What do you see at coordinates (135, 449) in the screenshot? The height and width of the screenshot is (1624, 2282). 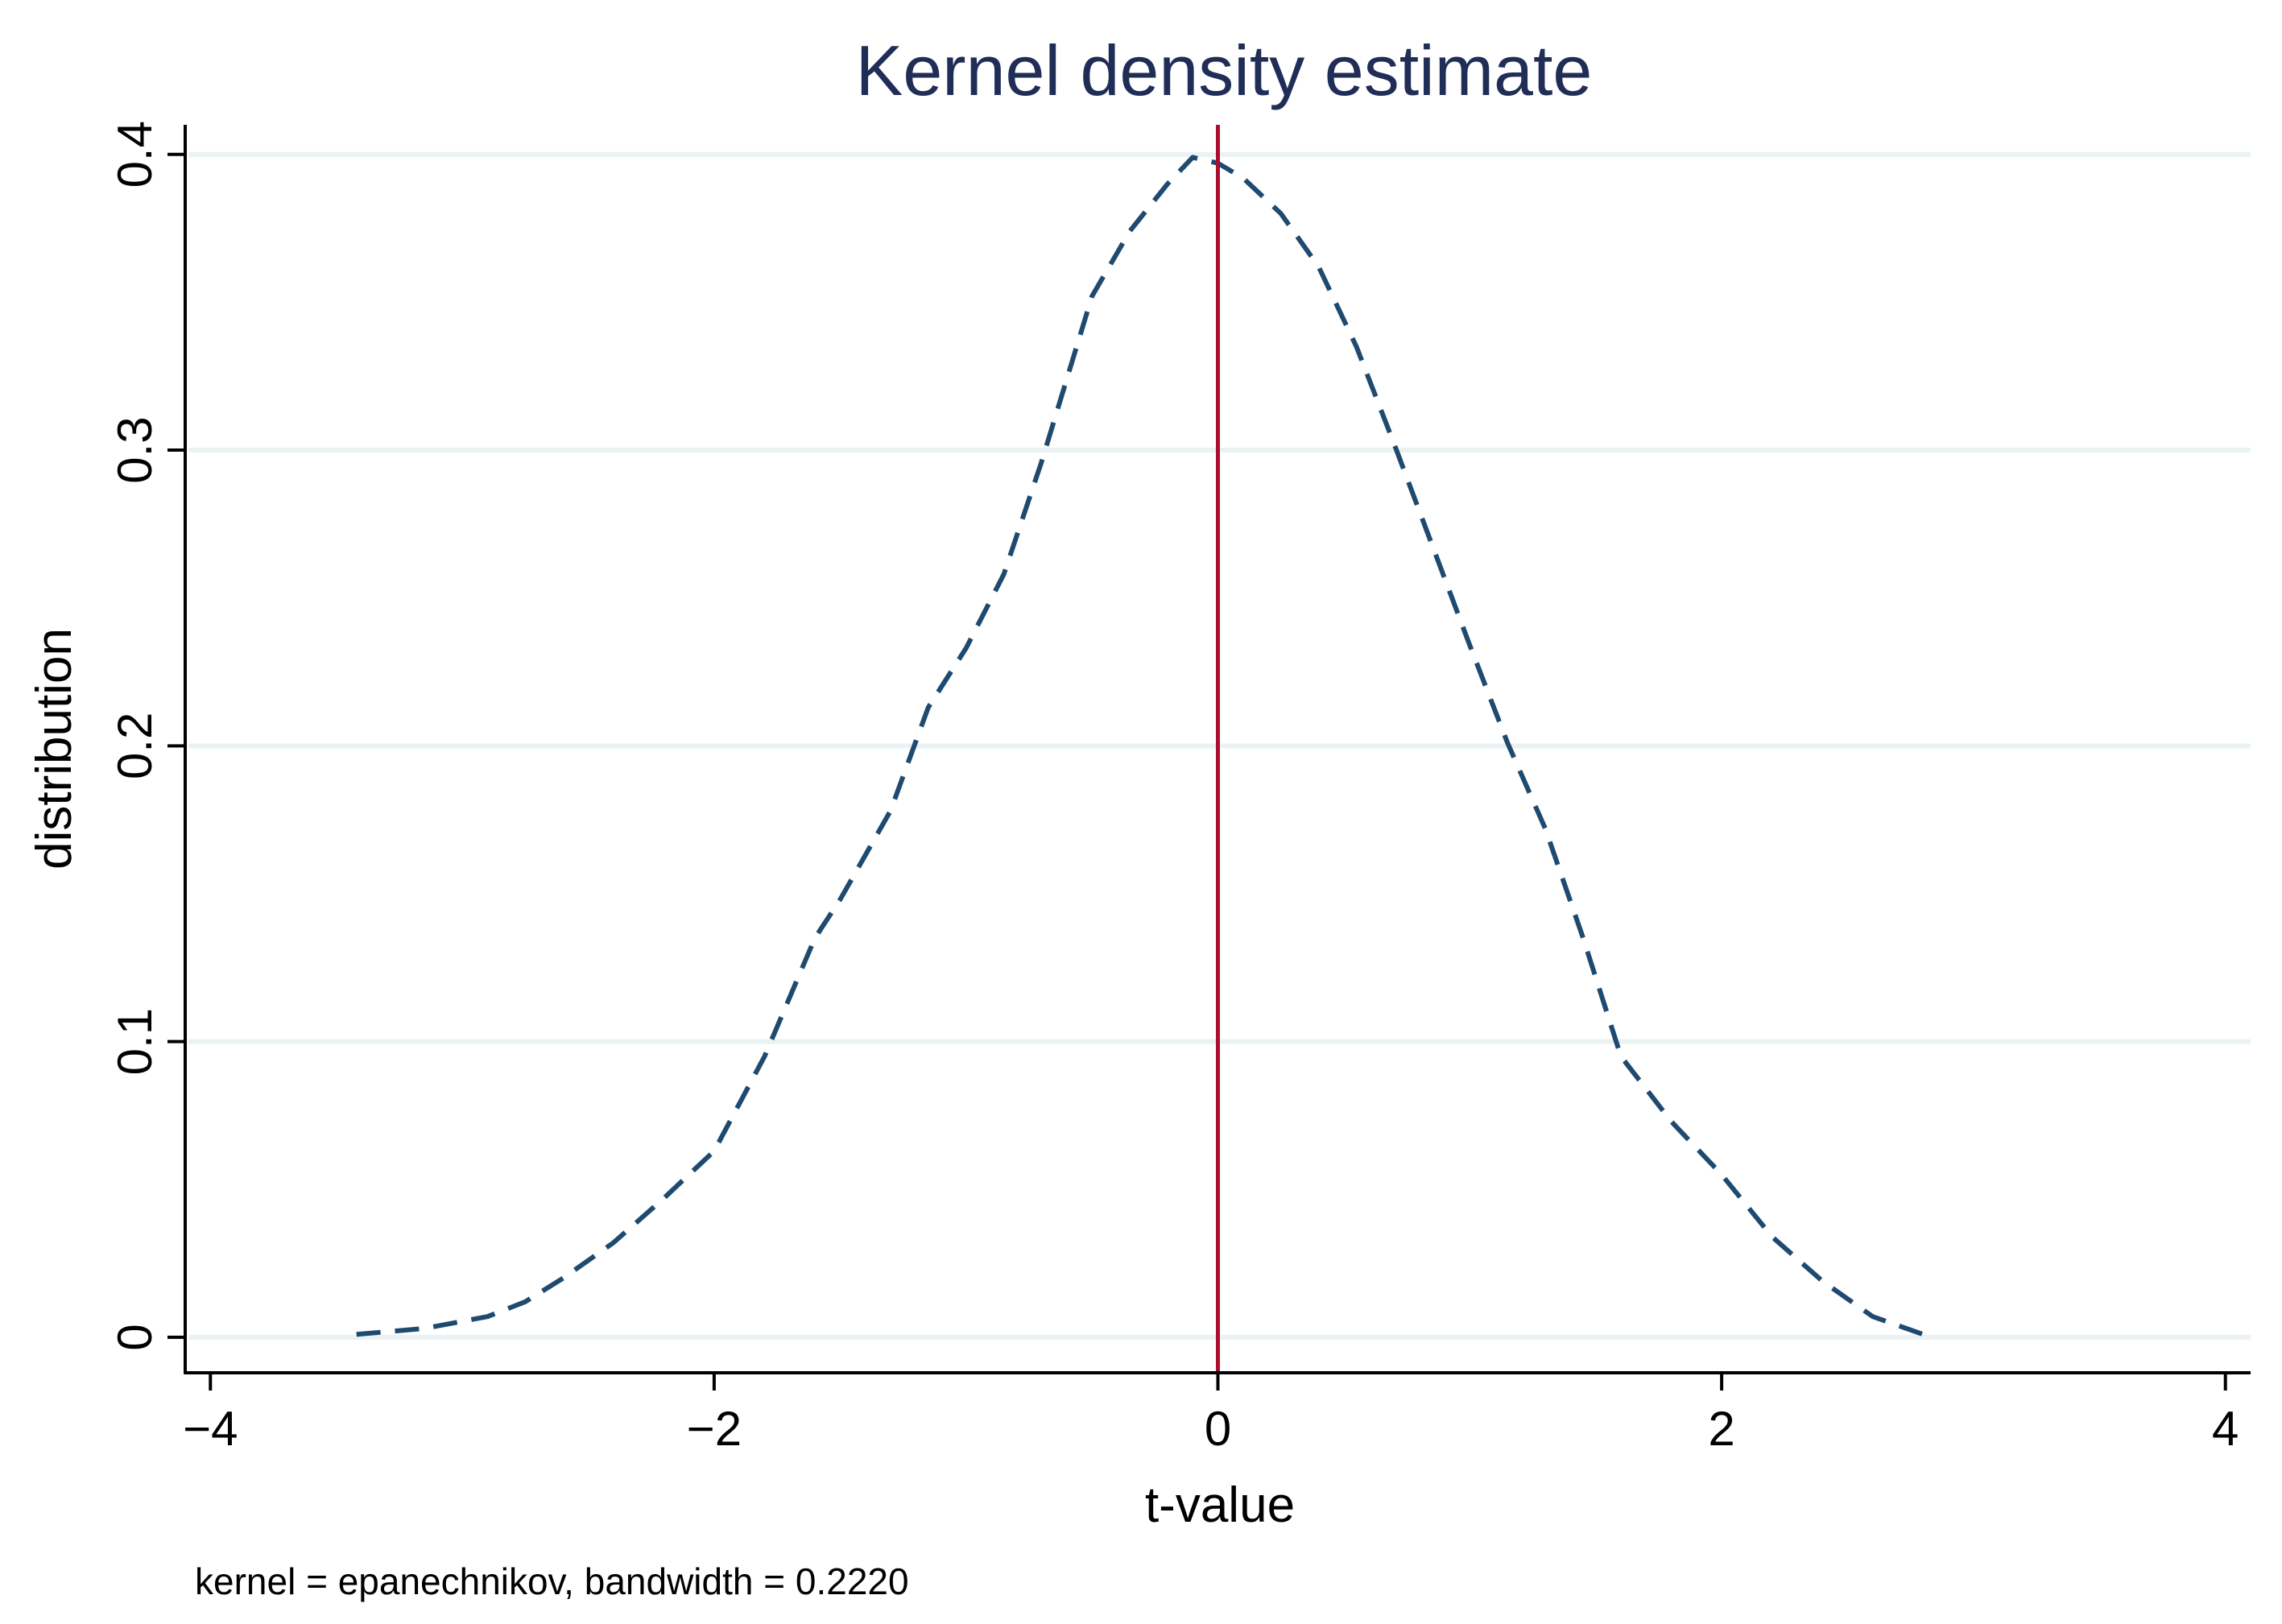 I see `y-tick-label: 0.3` at bounding box center [135, 449].